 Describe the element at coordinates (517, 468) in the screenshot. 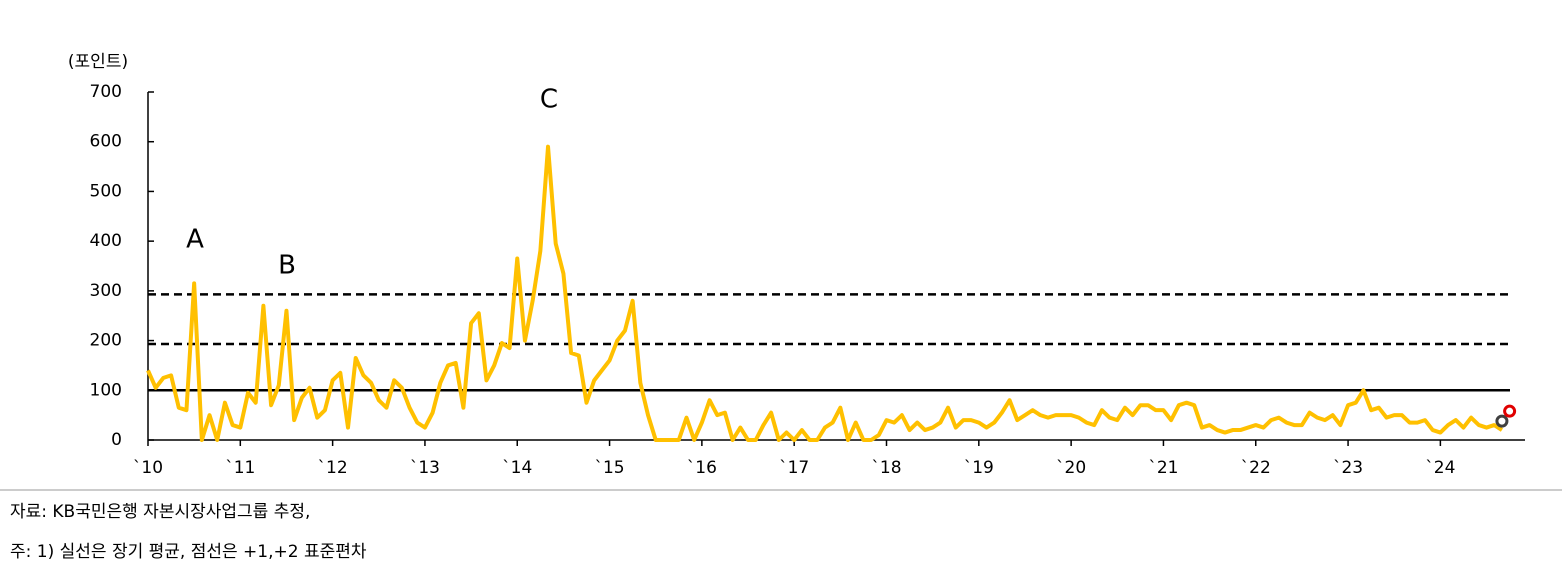

I see `x-tick-label: `14` at that location.